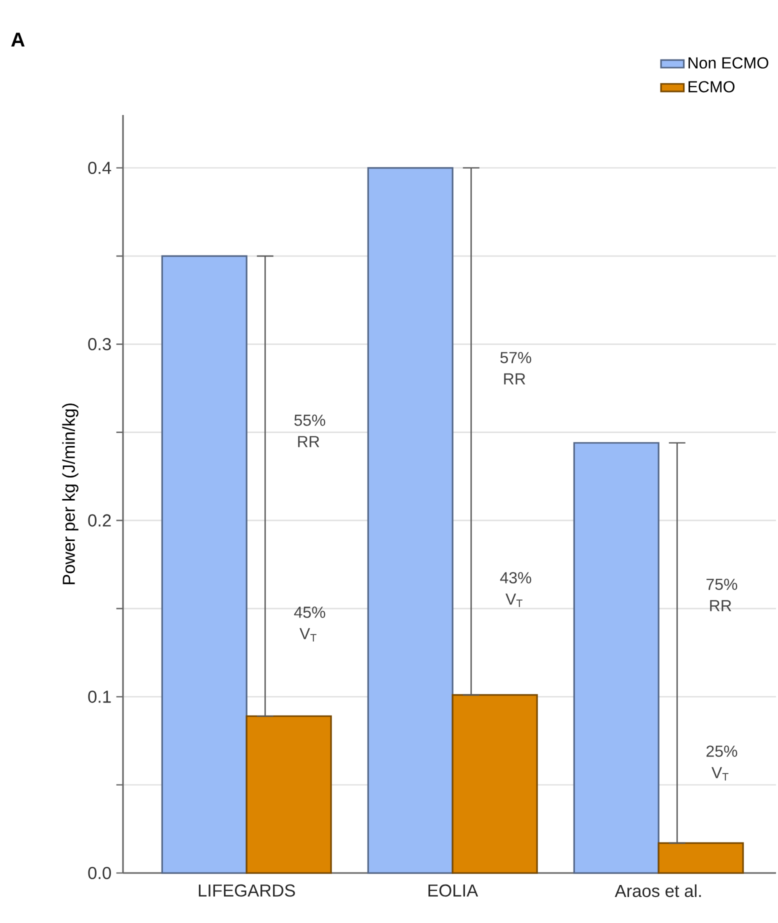 This screenshot has width=778, height=923. What do you see at coordinates (99, 520) in the screenshot?
I see `y-tick-label: 0.2` at bounding box center [99, 520].